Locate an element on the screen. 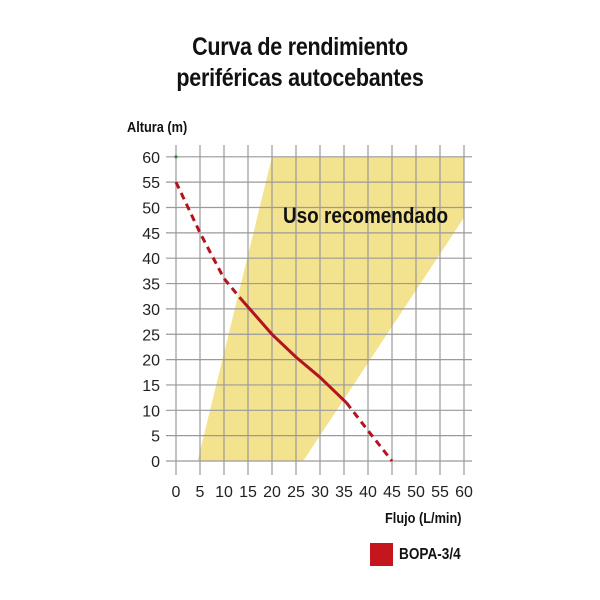 Image resolution: width=600 pixels, height=600 pixels. x-tick-label: 10 is located at coordinates (224, 492).